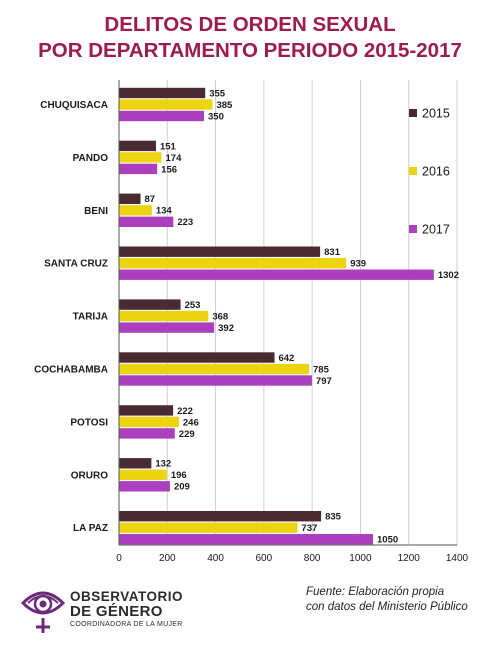  I want to click on x-tick-label-1400: 1400, so click(457, 558).